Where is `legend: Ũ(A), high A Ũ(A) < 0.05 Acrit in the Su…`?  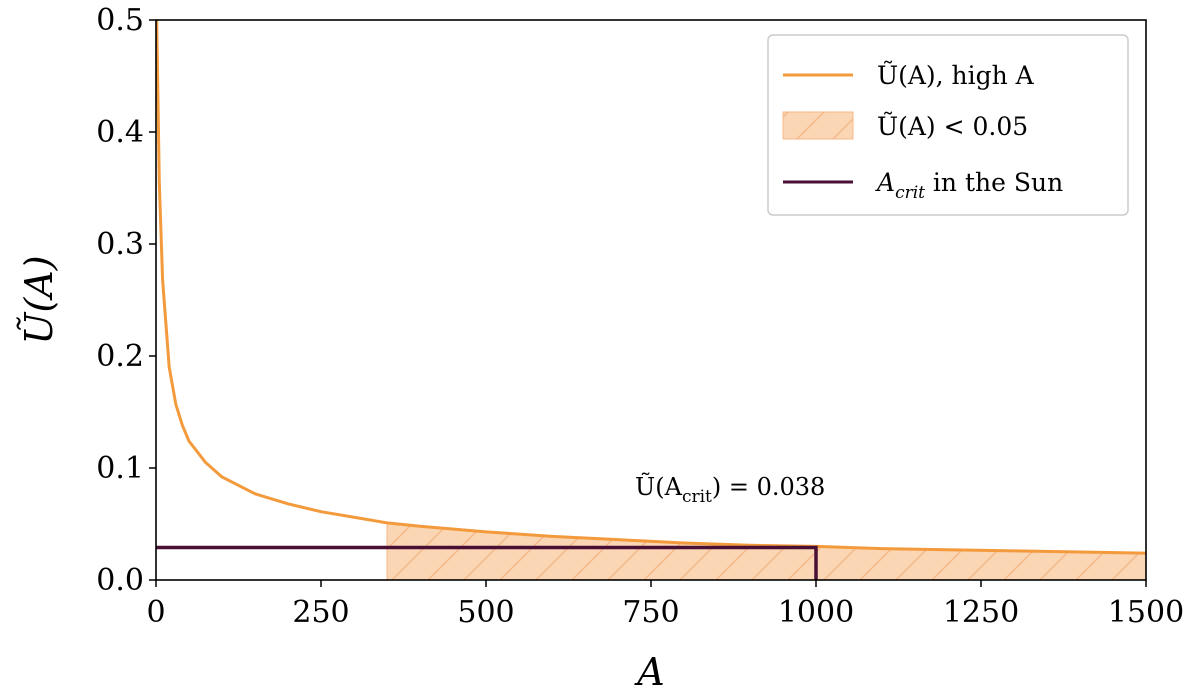
legend: Ũ(A), high A Ũ(A) < 0.05 Acrit in the Su… is located at coordinates (948, 125).